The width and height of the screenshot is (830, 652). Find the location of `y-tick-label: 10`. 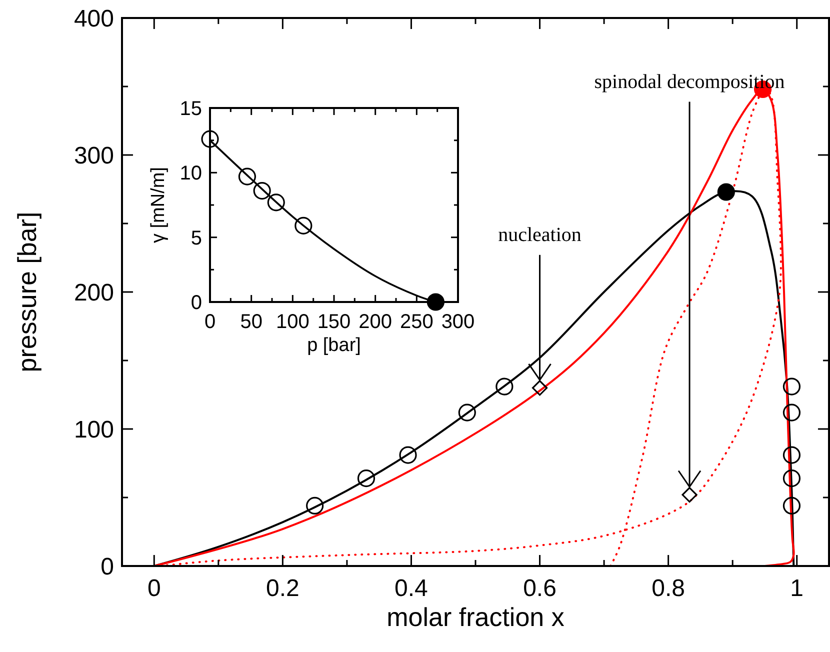

y-tick-label: 10 is located at coordinates (191, 173).